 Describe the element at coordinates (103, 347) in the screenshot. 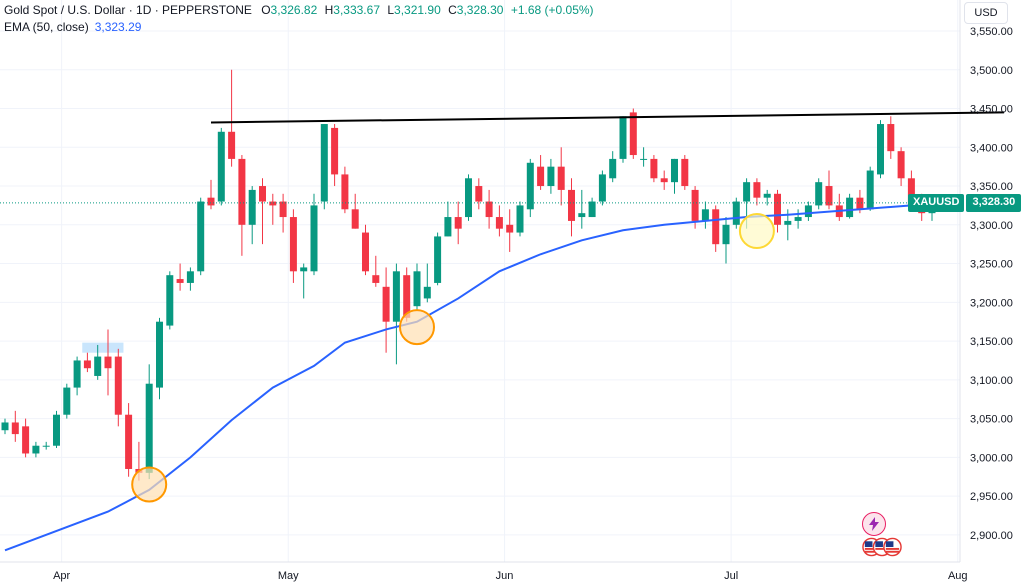

I see `highlight-box` at that location.